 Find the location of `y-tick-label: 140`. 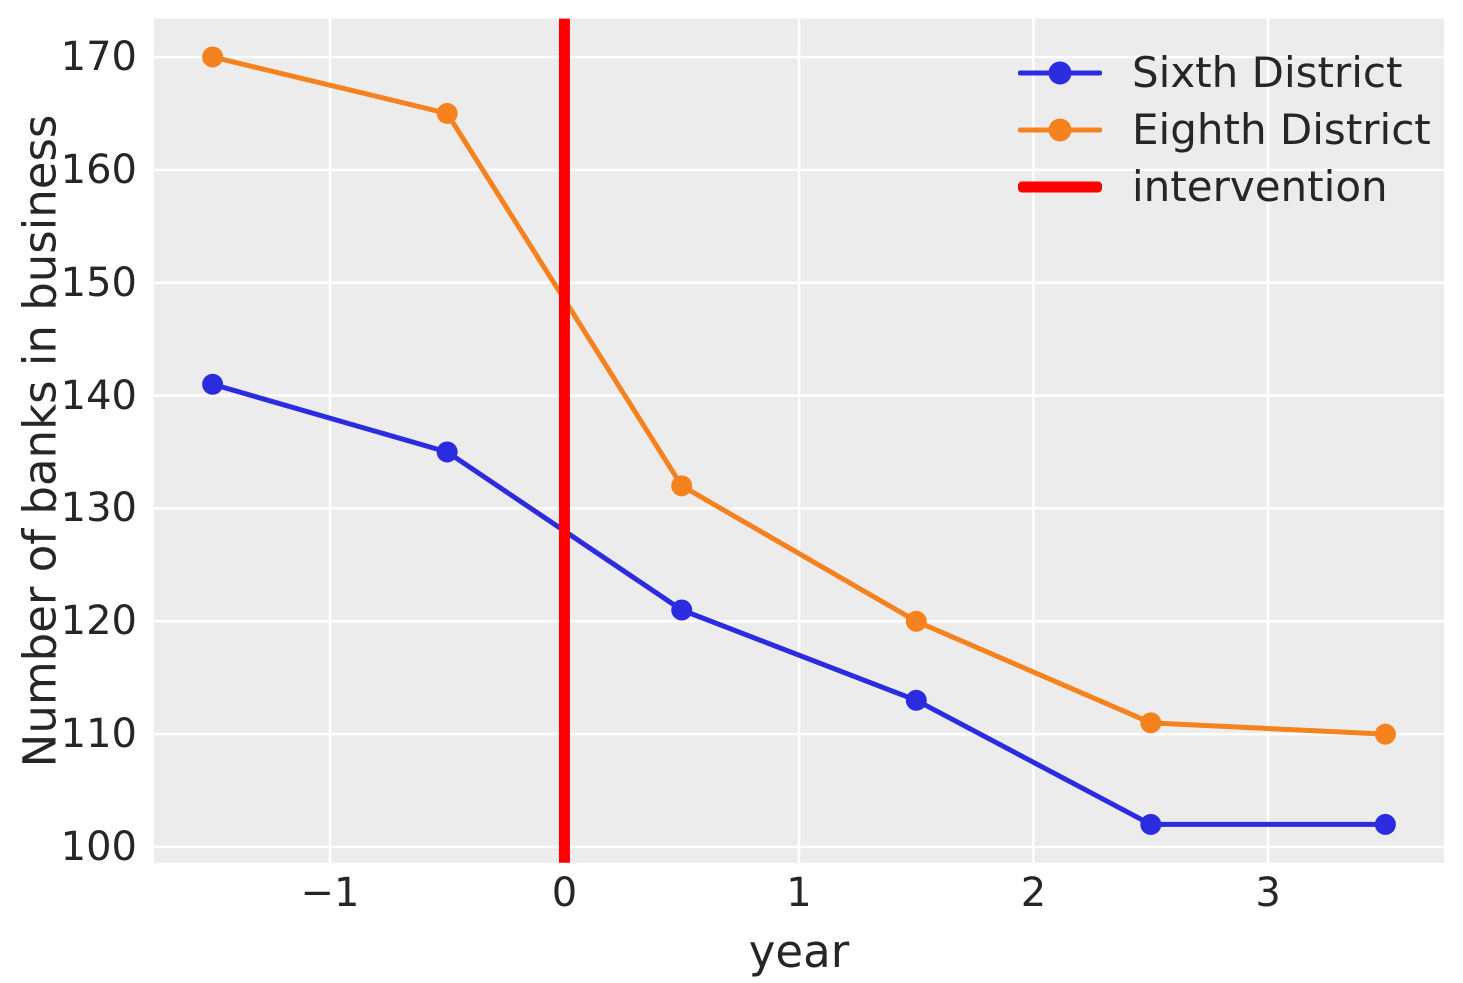

y-tick-label: 140 is located at coordinates (98, 395).